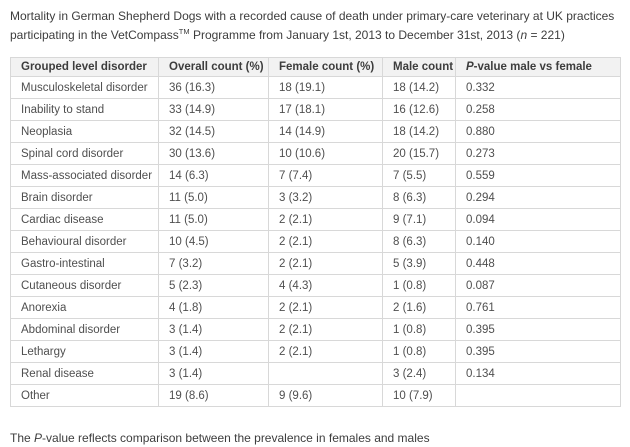 The image size is (630, 447). Describe the element at coordinates (213, 395) in the screenshot. I see `cell-overall-count: 19 (8.6)` at that location.